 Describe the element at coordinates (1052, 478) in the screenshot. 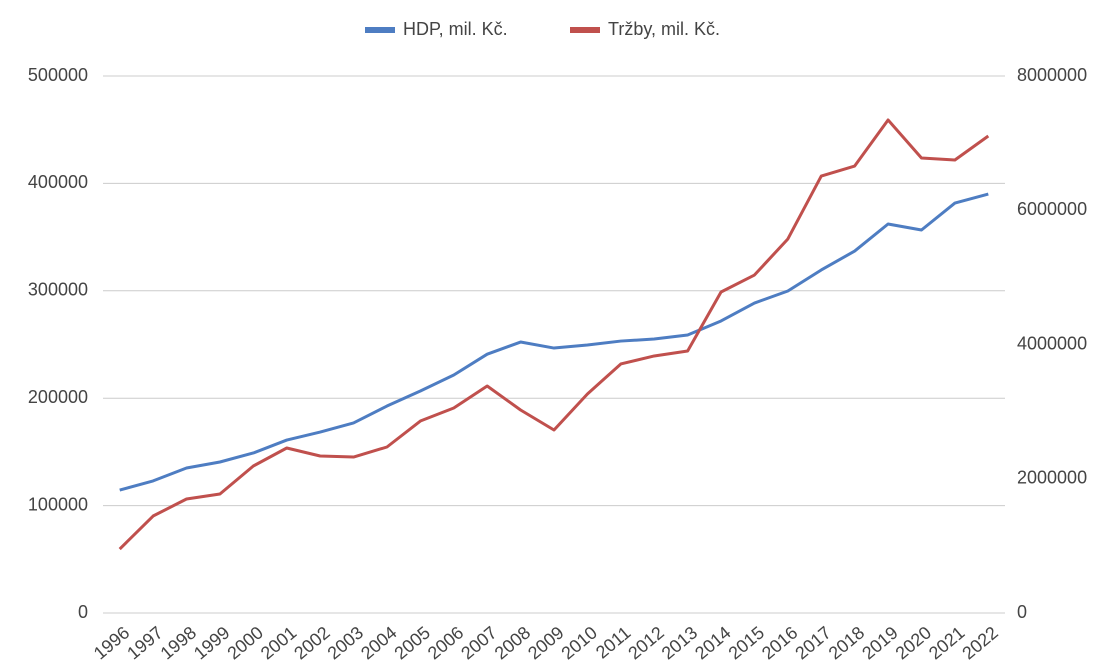

I see `y2-tick-label: 2000000` at that location.